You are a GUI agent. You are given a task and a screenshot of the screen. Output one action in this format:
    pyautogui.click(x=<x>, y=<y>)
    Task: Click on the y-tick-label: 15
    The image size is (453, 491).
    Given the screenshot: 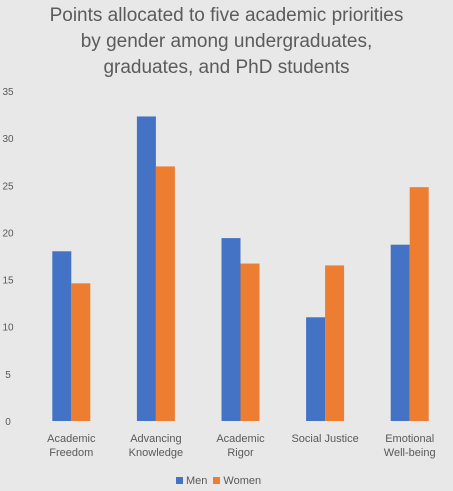 What is the action you would take?
    pyautogui.click(x=8, y=281)
    